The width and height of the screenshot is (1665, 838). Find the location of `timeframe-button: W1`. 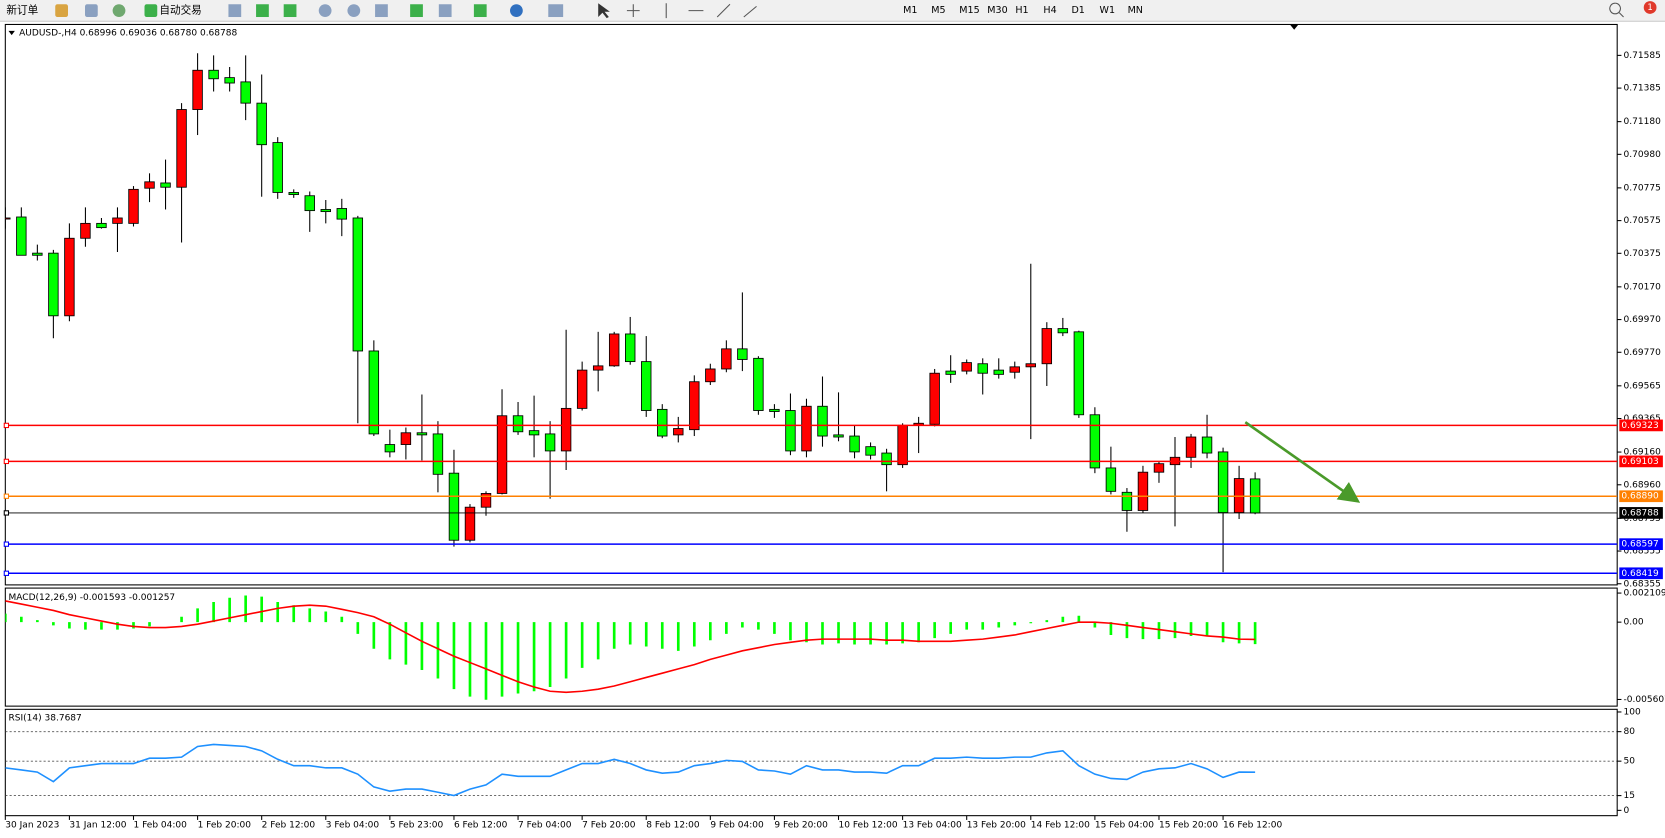

timeframe-button: W1 is located at coordinates (1108, 10).